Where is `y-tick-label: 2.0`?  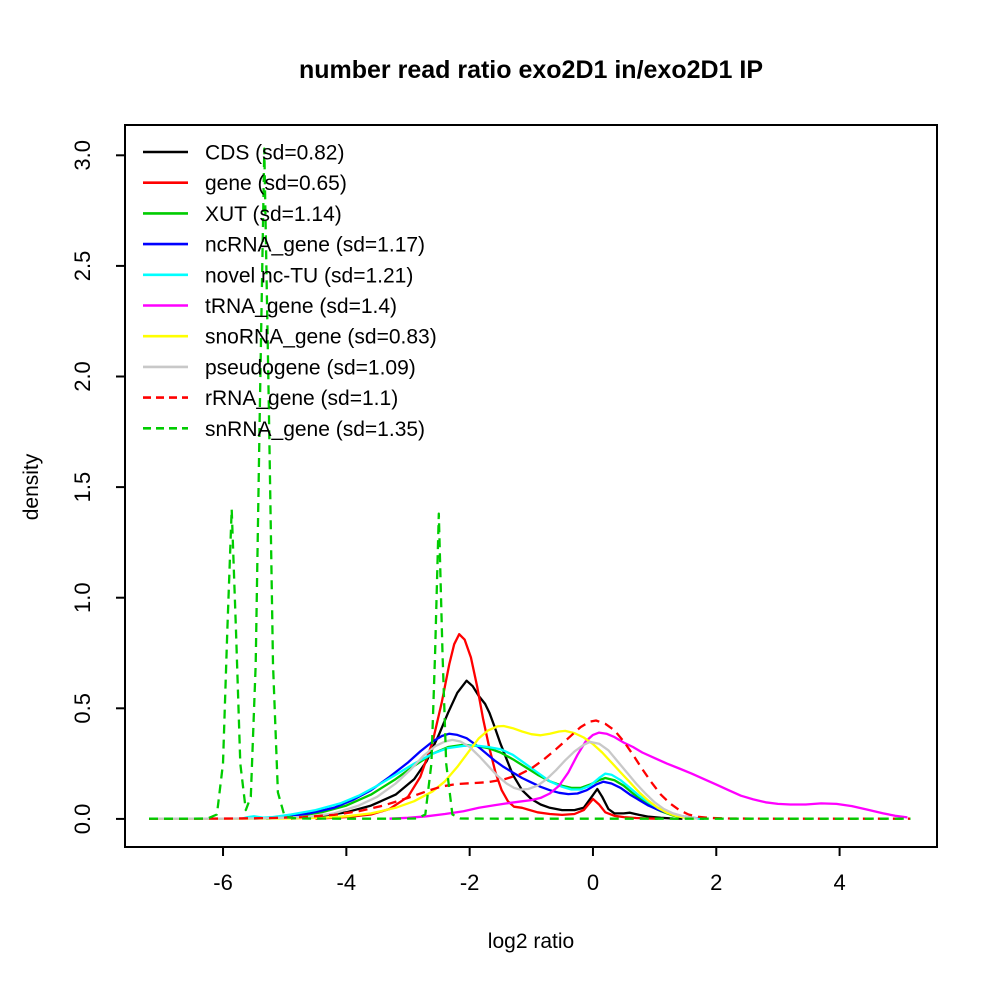
y-tick-label: 2.0 is located at coordinates (82, 376).